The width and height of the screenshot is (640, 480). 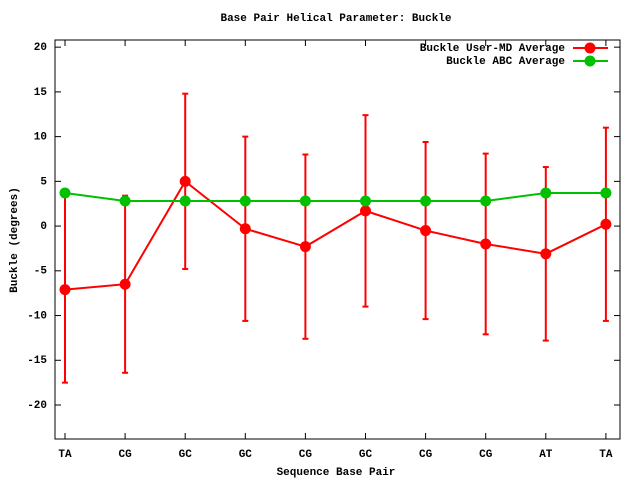 I want to click on y-tick-label: 15, so click(x=41, y=93).